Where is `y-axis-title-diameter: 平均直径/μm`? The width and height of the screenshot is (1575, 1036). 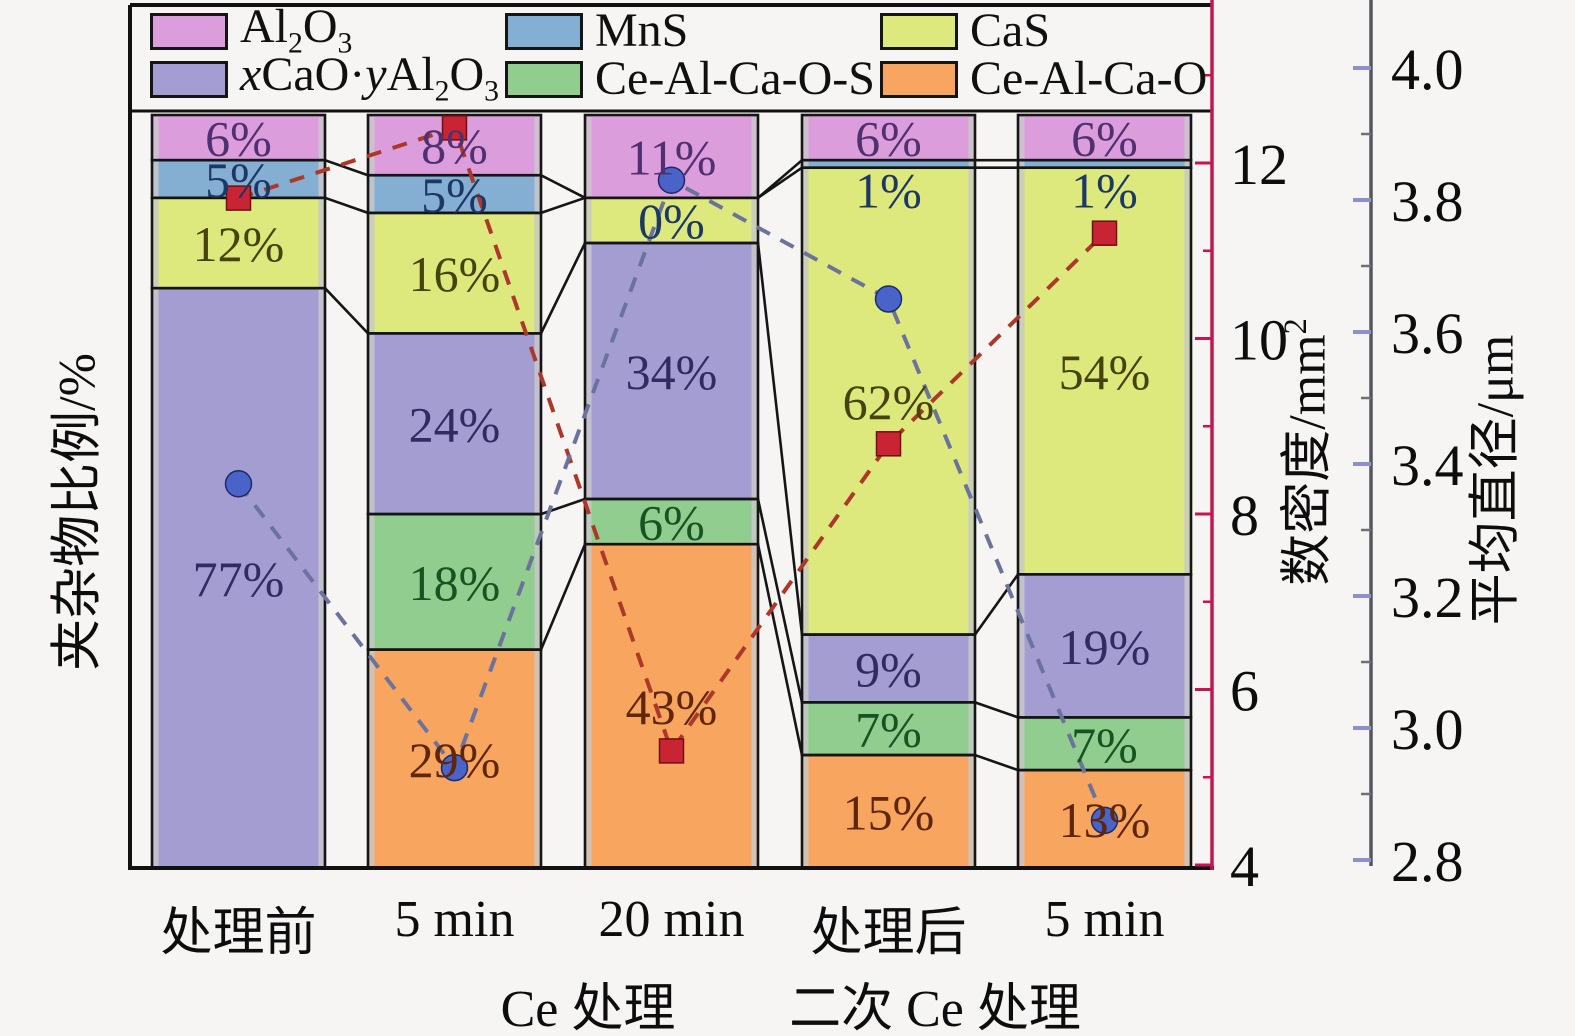 y-axis-title-diameter: 平均直径/μm is located at coordinates (1496, 480).